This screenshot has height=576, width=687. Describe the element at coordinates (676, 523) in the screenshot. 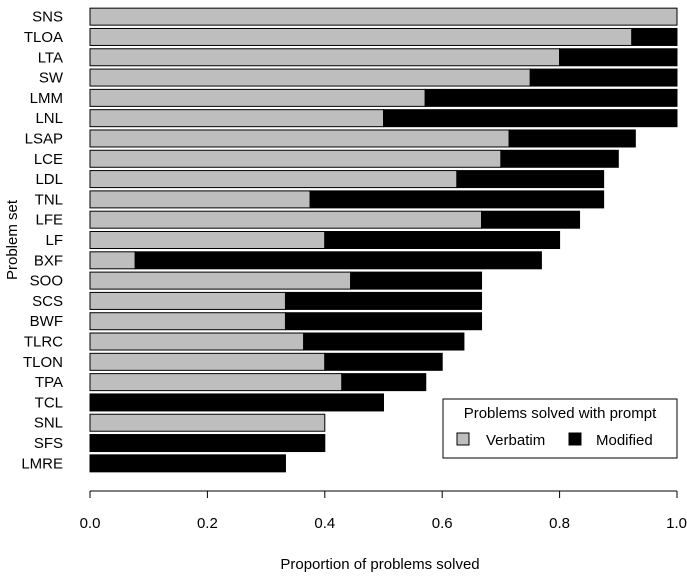

I see `x-tick-label: 1.0` at that location.